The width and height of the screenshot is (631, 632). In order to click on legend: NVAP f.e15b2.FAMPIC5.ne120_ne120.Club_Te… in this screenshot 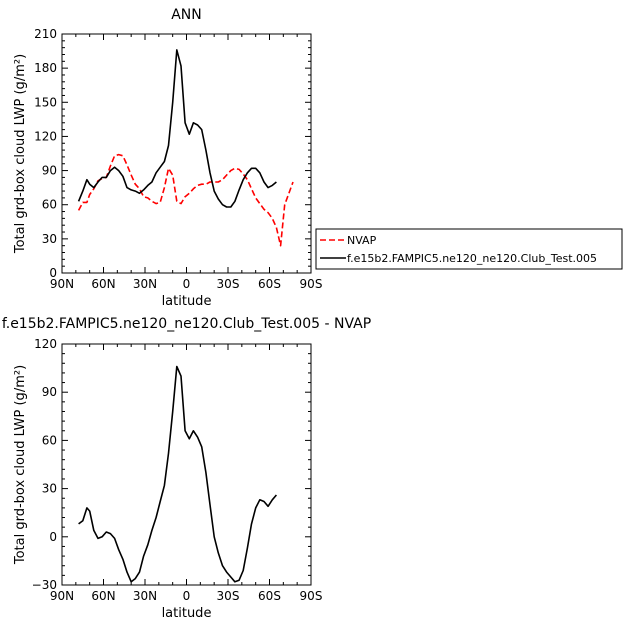, I will do `click(469, 249)`.